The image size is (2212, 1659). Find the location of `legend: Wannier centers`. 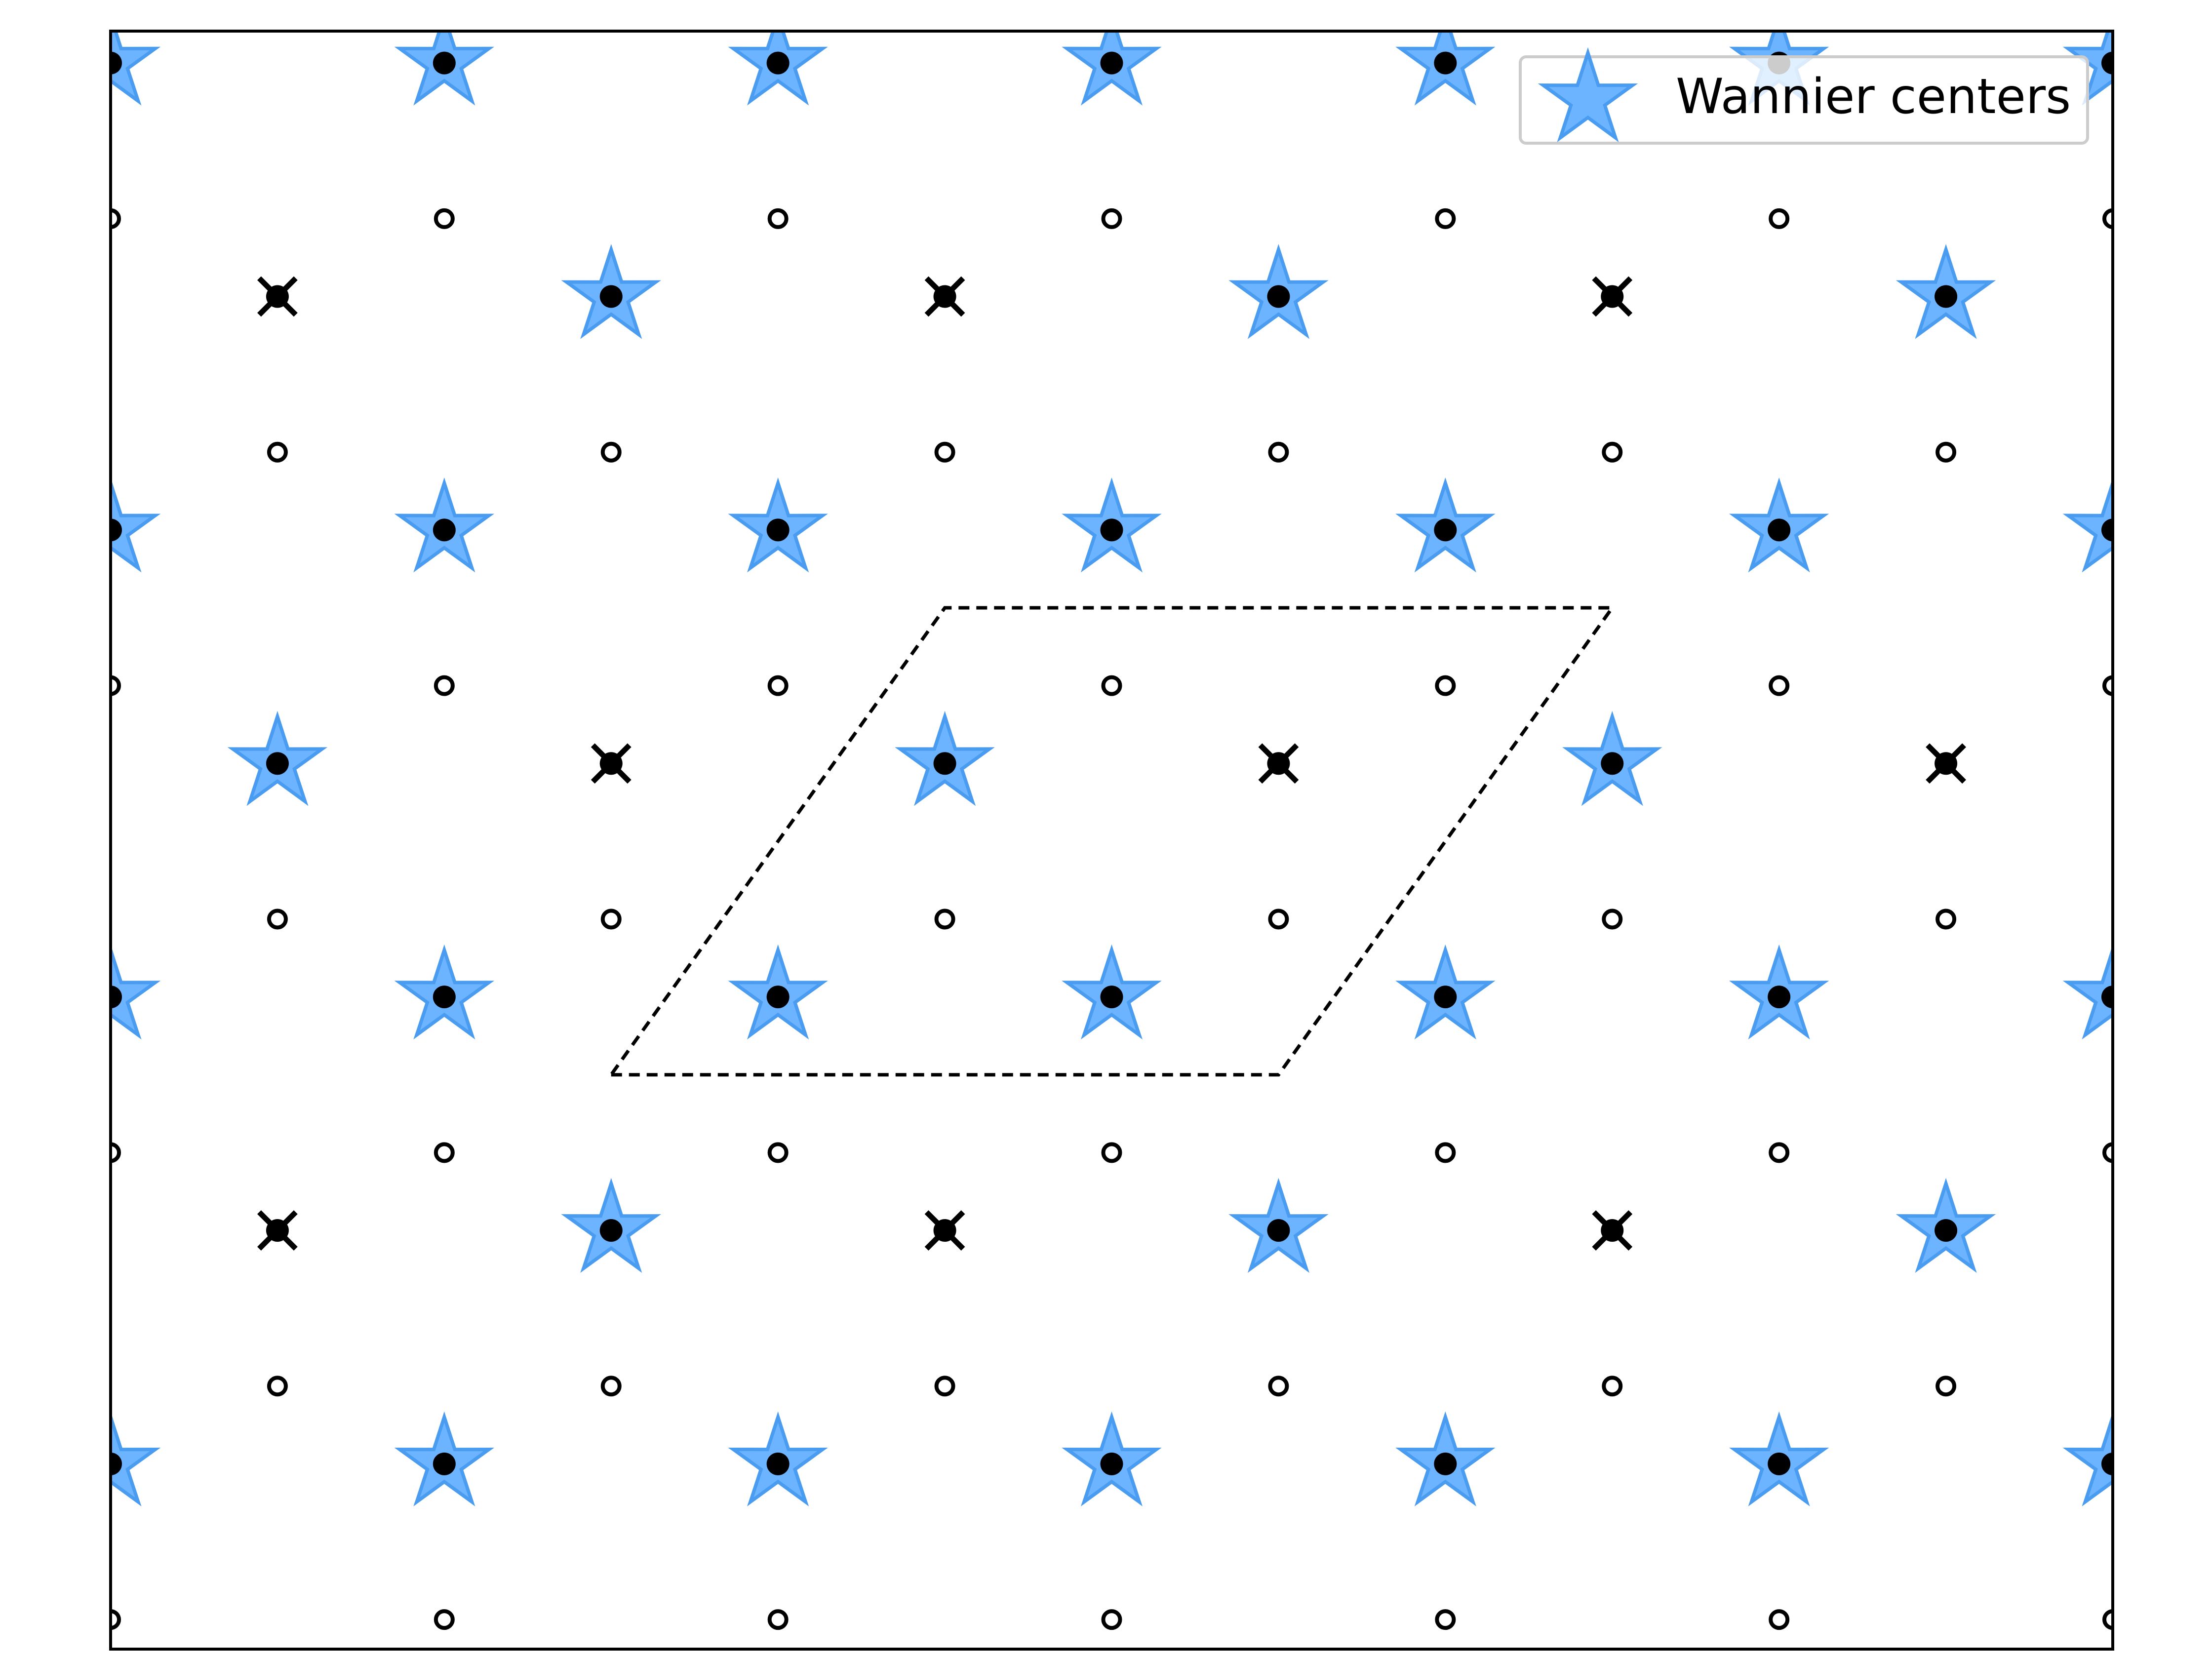

legend: Wannier centers is located at coordinates (1804, 96).